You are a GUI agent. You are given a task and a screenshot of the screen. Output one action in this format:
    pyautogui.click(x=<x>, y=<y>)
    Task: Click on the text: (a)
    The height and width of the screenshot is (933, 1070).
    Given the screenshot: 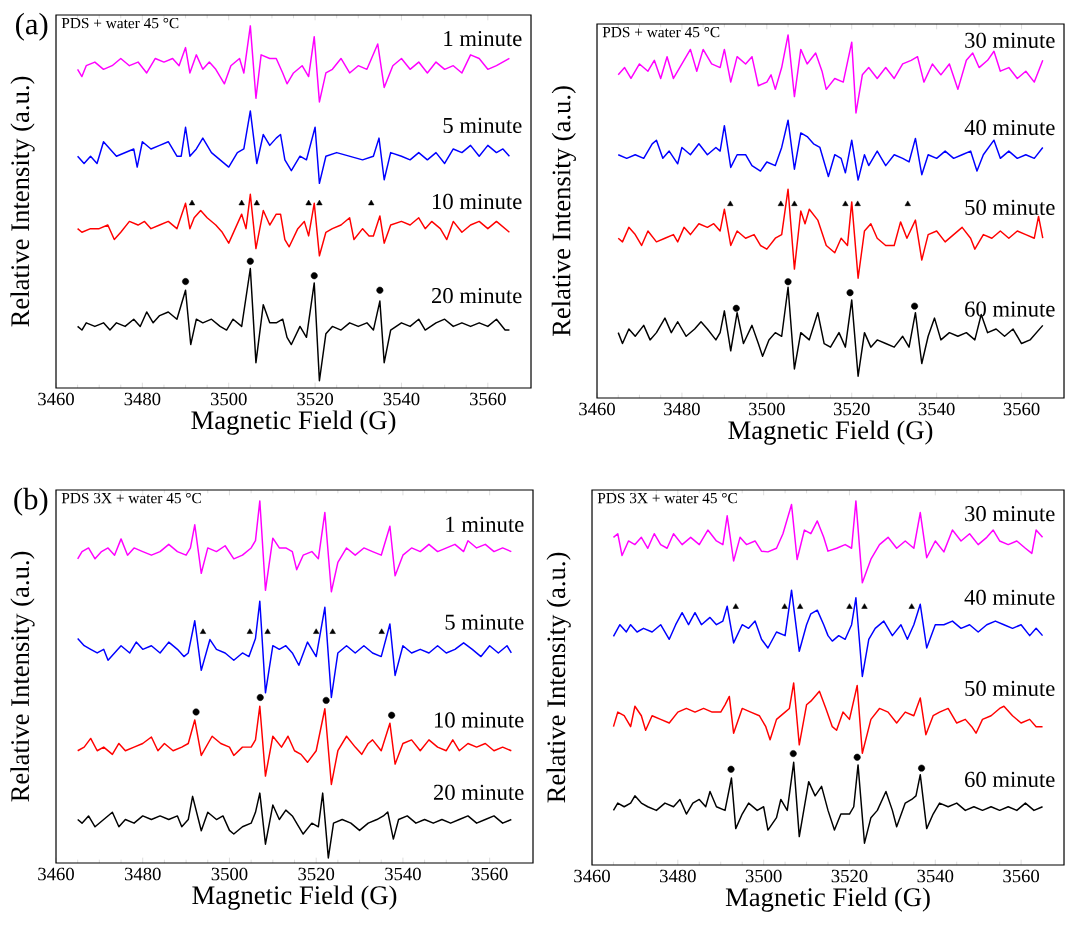 What is the action you would take?
    pyautogui.click(x=32, y=26)
    